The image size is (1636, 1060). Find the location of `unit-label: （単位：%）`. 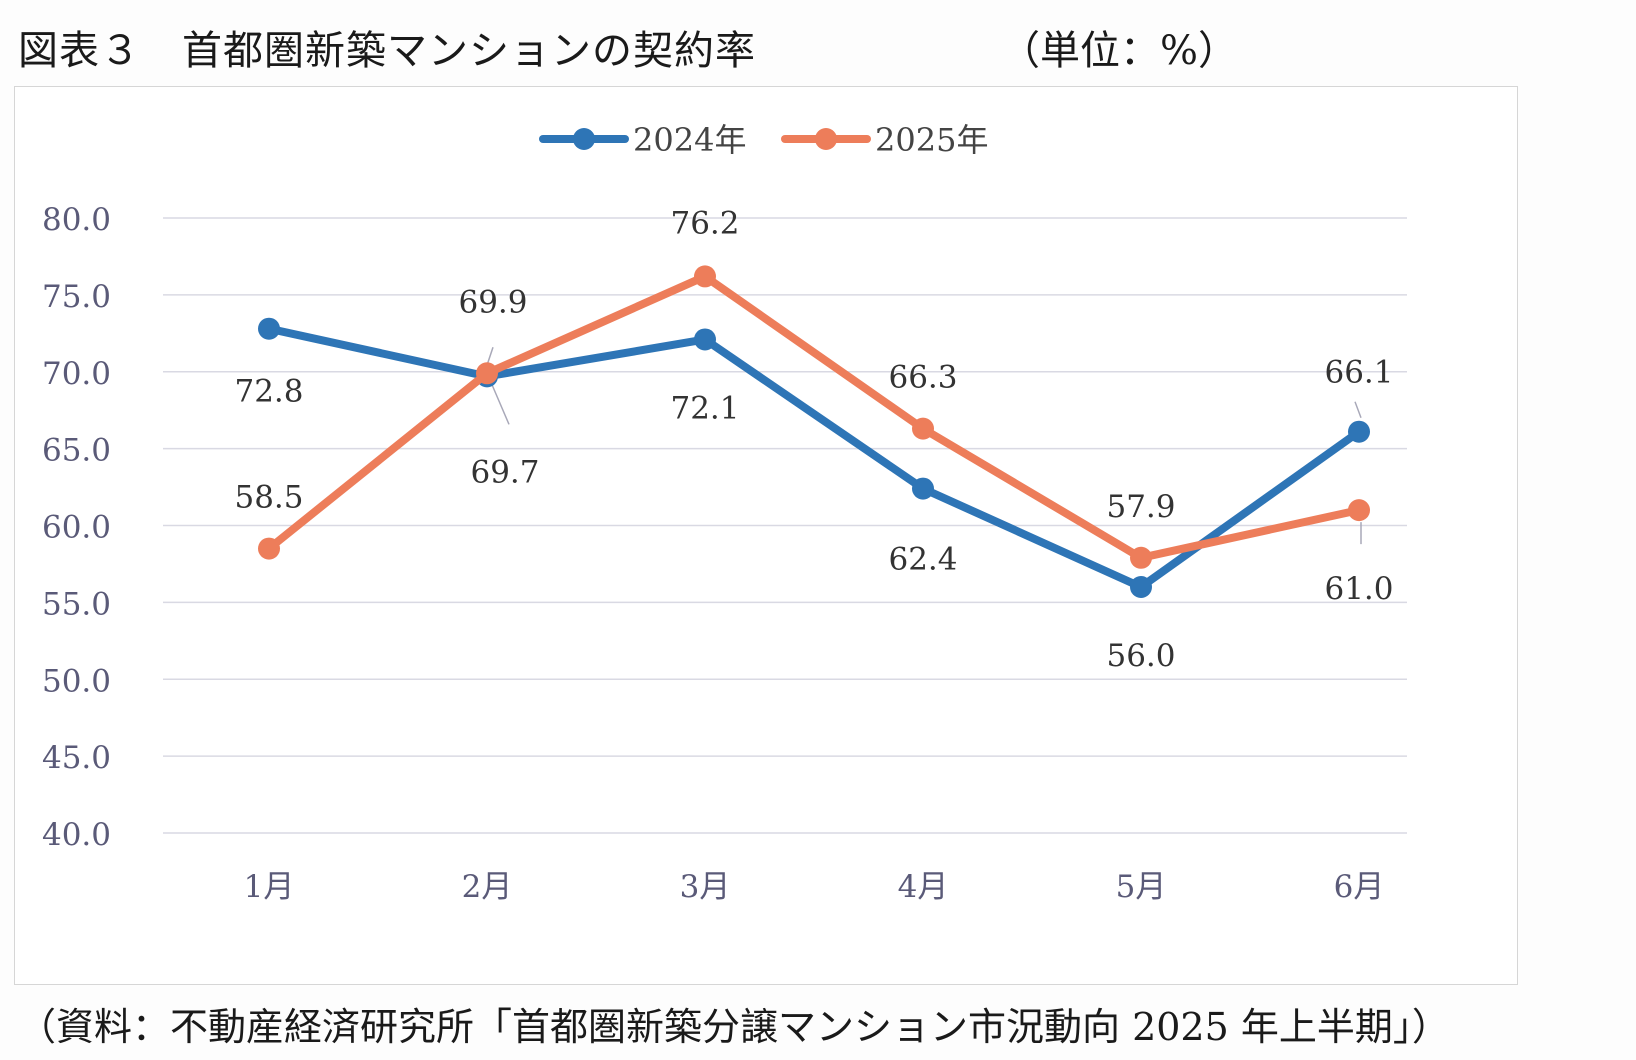

unit-label: （単位：%） is located at coordinates (1119, 51).